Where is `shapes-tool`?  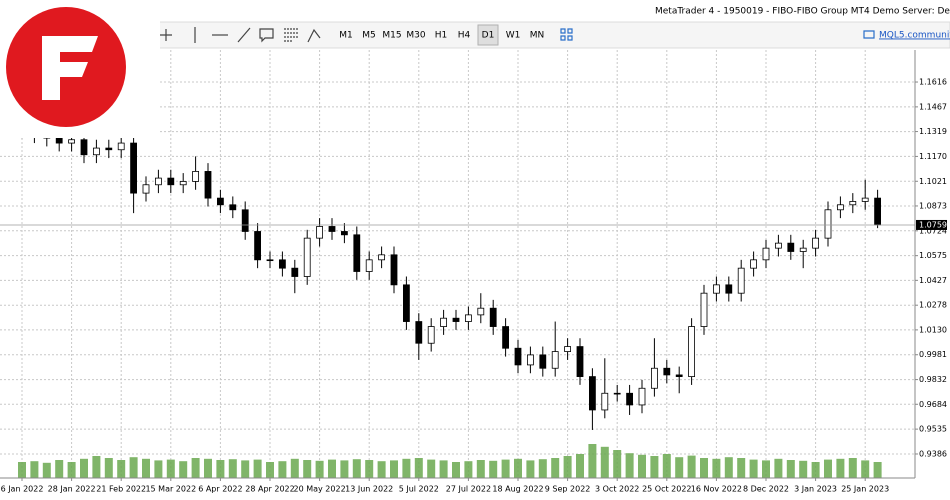
shapes-tool is located at coordinates (314, 35).